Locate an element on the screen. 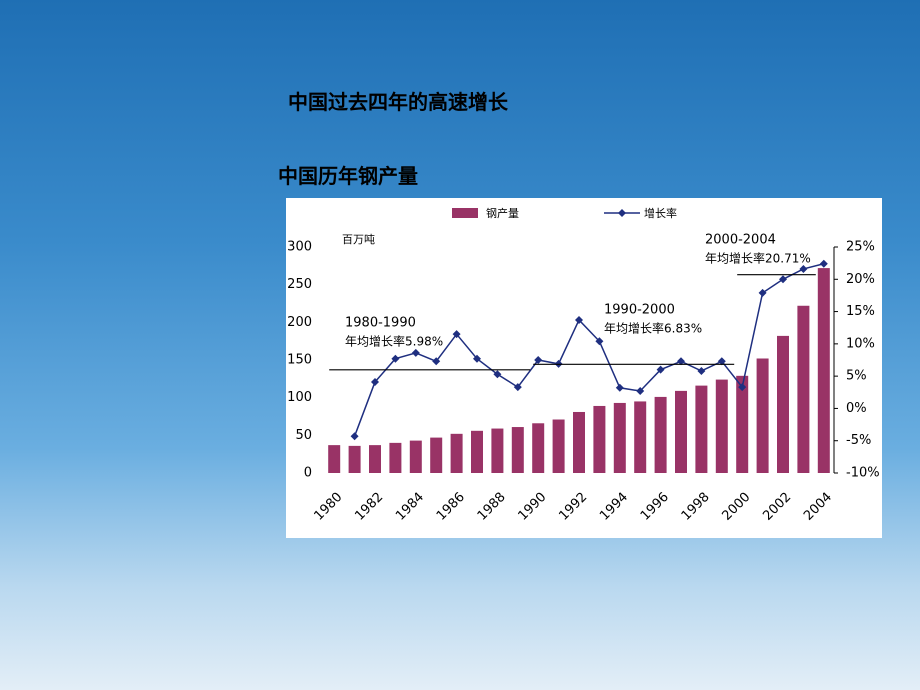 This screenshot has width=920, height=690. legend-label: 钢产量 is located at coordinates (502, 213).